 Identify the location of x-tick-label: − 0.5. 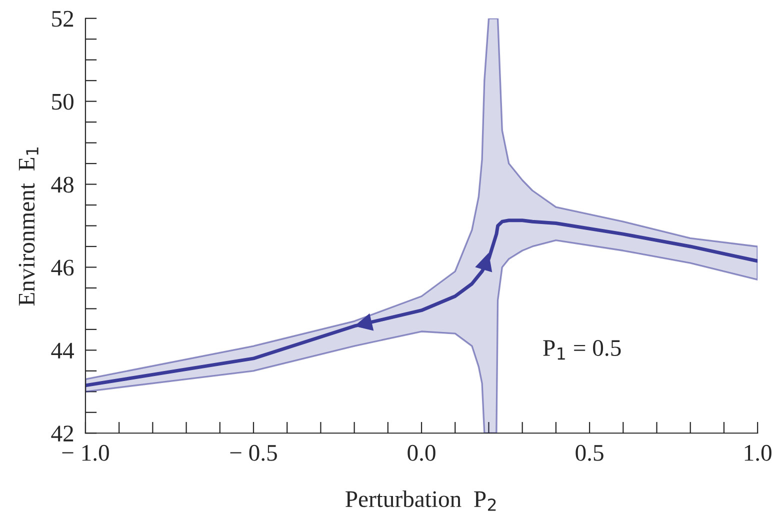
(253, 452).